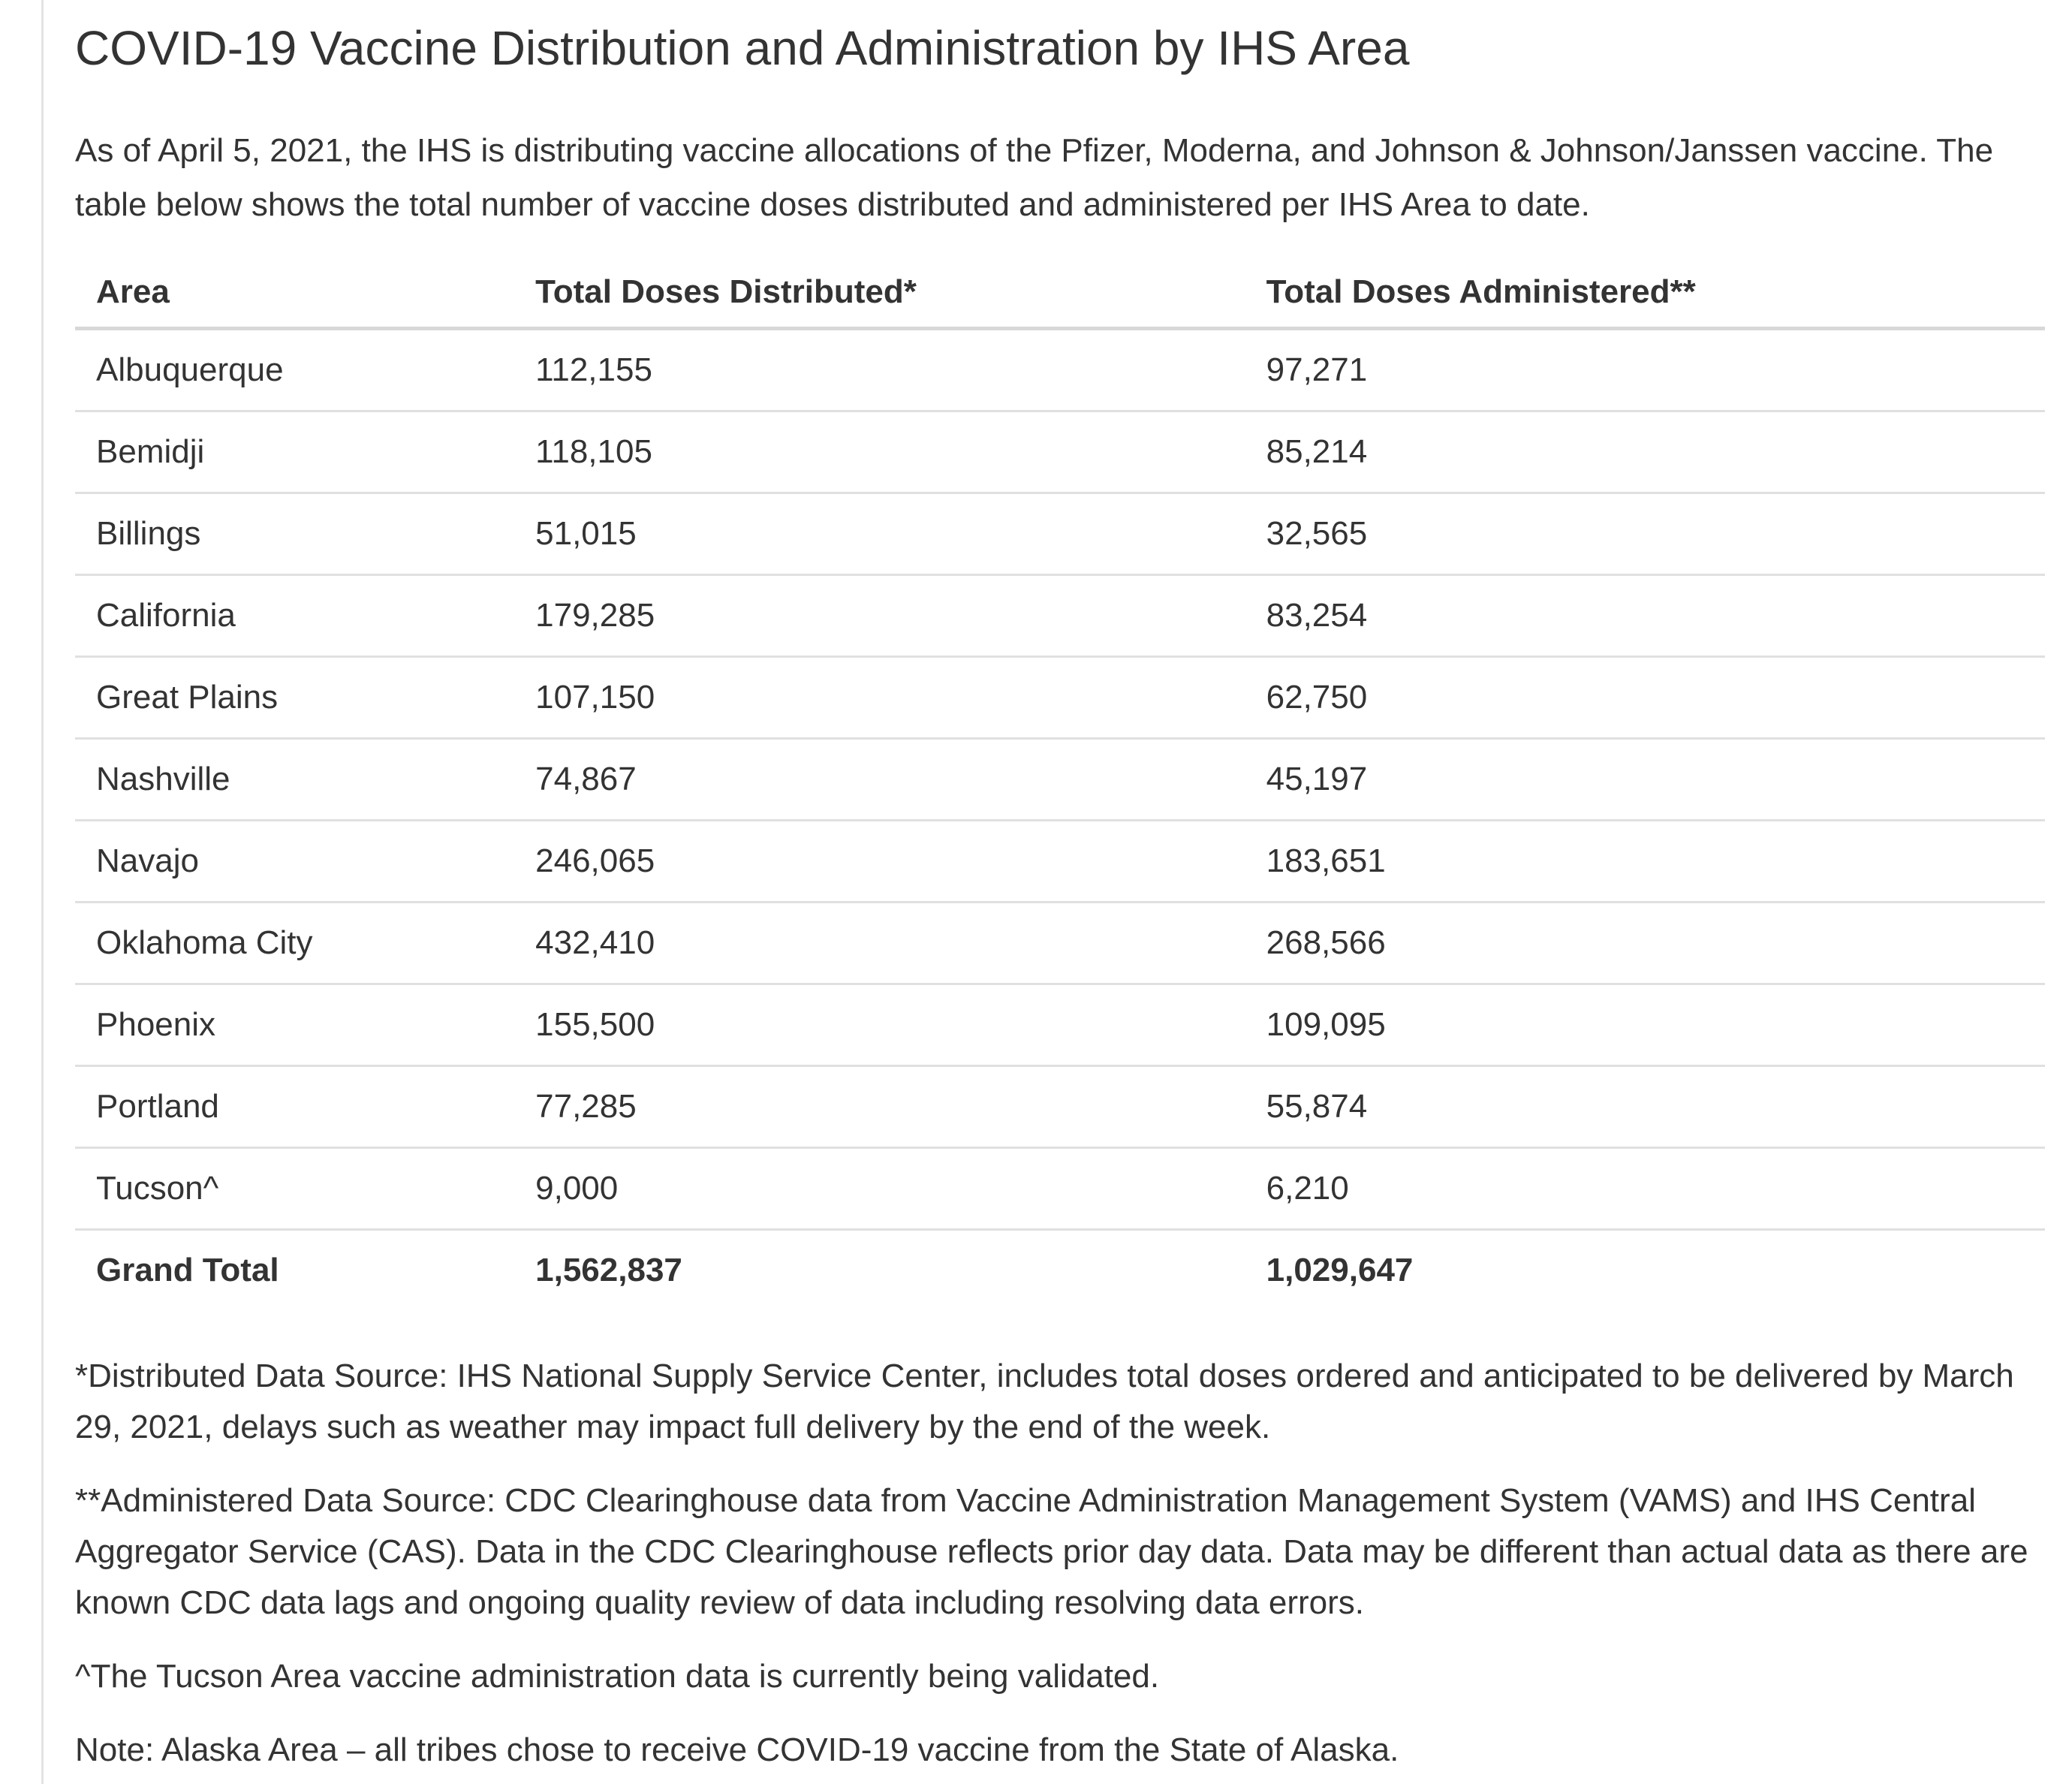 This screenshot has width=2072, height=1784. What do you see at coordinates (295, 698) in the screenshot?
I see `area-cell: Great Plains` at bounding box center [295, 698].